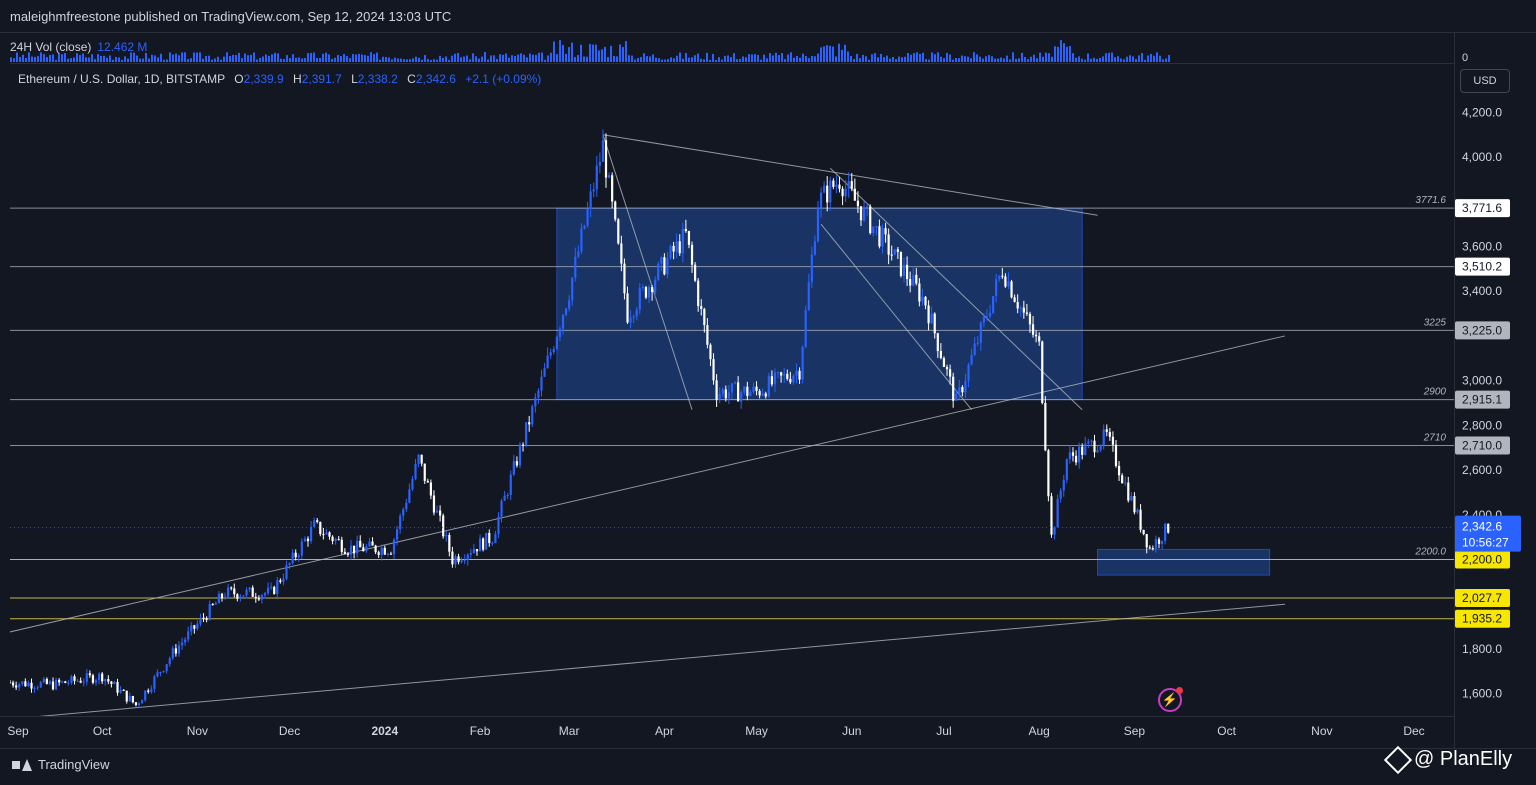 This screenshot has width=1536, height=785. What do you see at coordinates (74, 764) in the screenshot?
I see `tradingview-brand: TradingView` at bounding box center [74, 764].